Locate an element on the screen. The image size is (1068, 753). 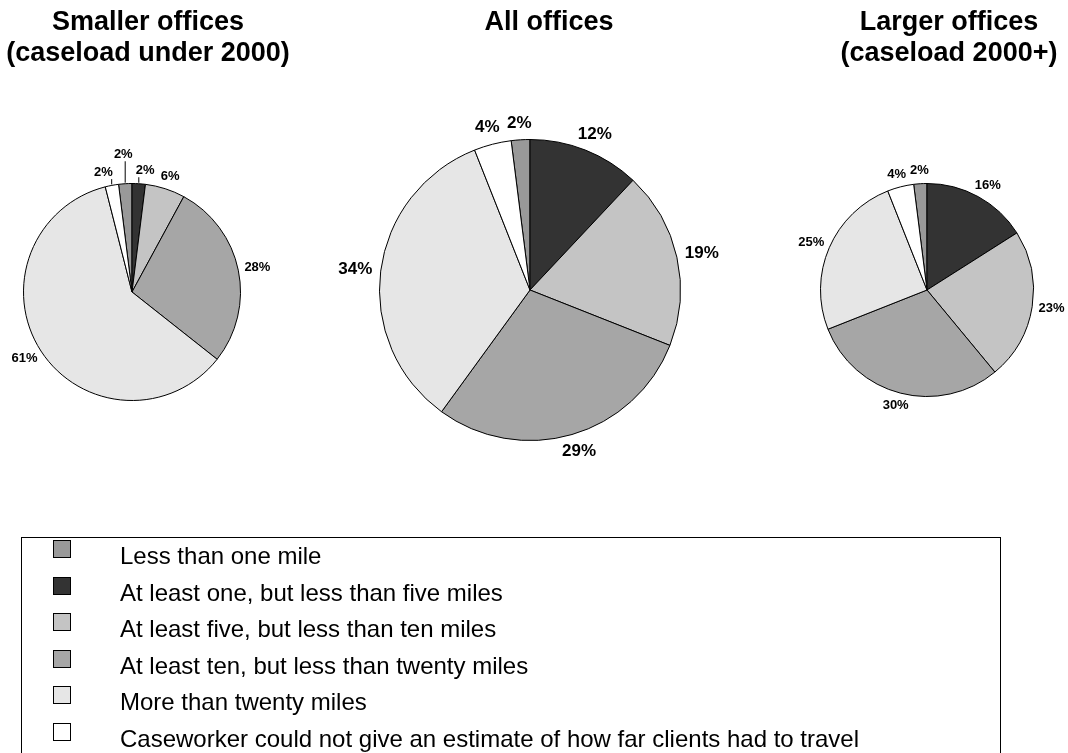
data-label: 6% is located at coordinates (170, 175).